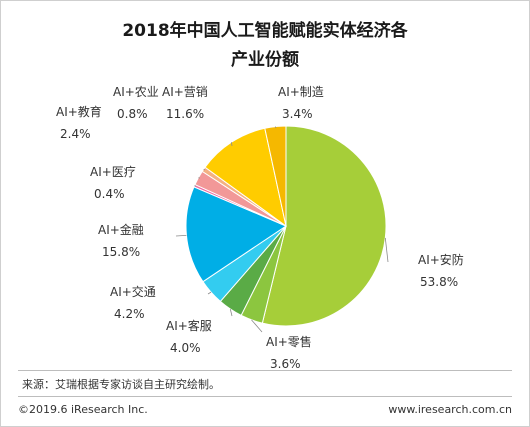  I want to click on slice-value-label: 0.4%, so click(109, 194).